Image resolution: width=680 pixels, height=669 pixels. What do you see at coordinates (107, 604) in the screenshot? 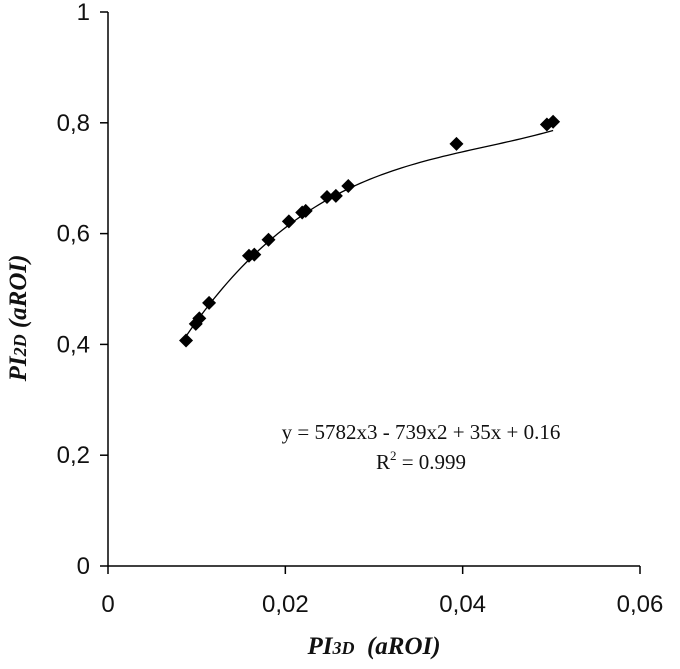
I see `x-tick-label: 0` at bounding box center [107, 604].